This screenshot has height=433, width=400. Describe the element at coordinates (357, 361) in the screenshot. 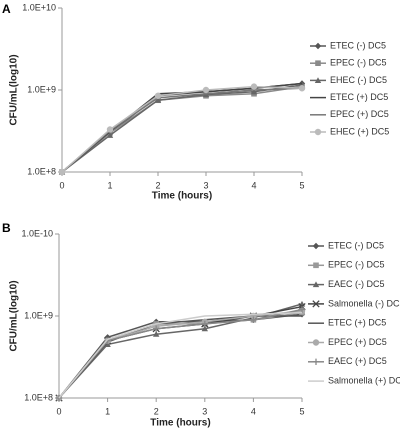

I see `legend-label: EAEC (+) DC5` at that location.